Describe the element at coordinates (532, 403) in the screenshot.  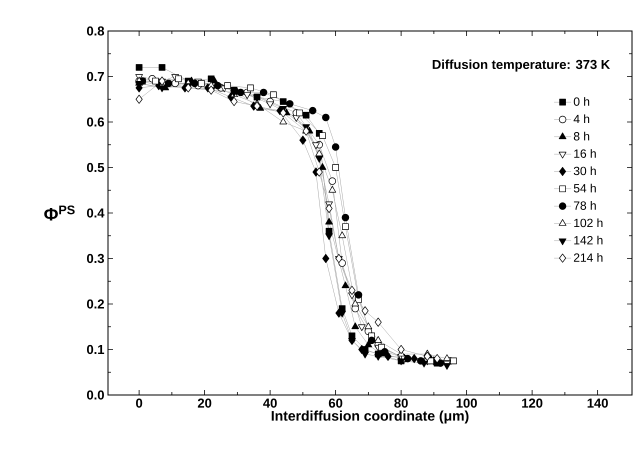
I see `x-tick-label: 120` at that location.